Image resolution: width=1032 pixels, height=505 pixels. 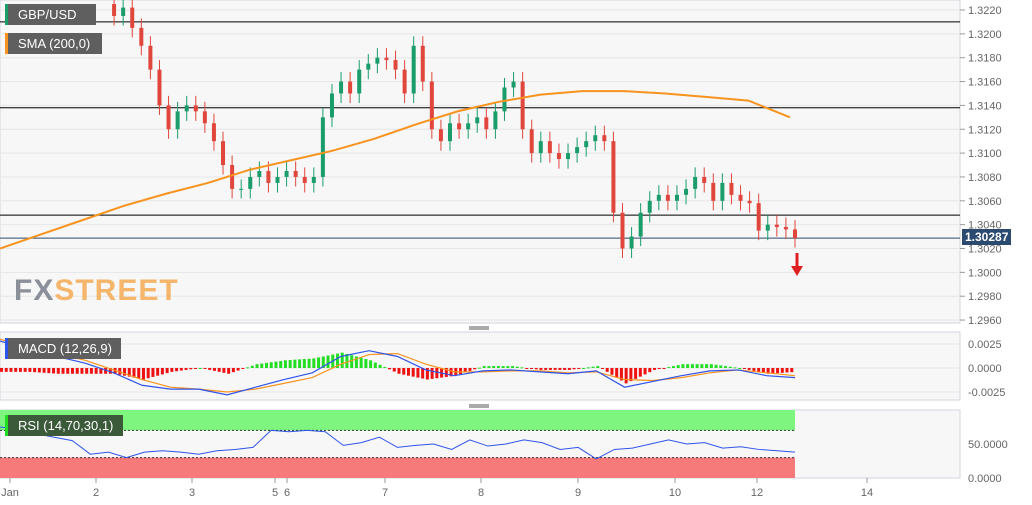 What do you see at coordinates (757, 493) in the screenshot?
I see `x-tick-label: 12` at bounding box center [757, 493].